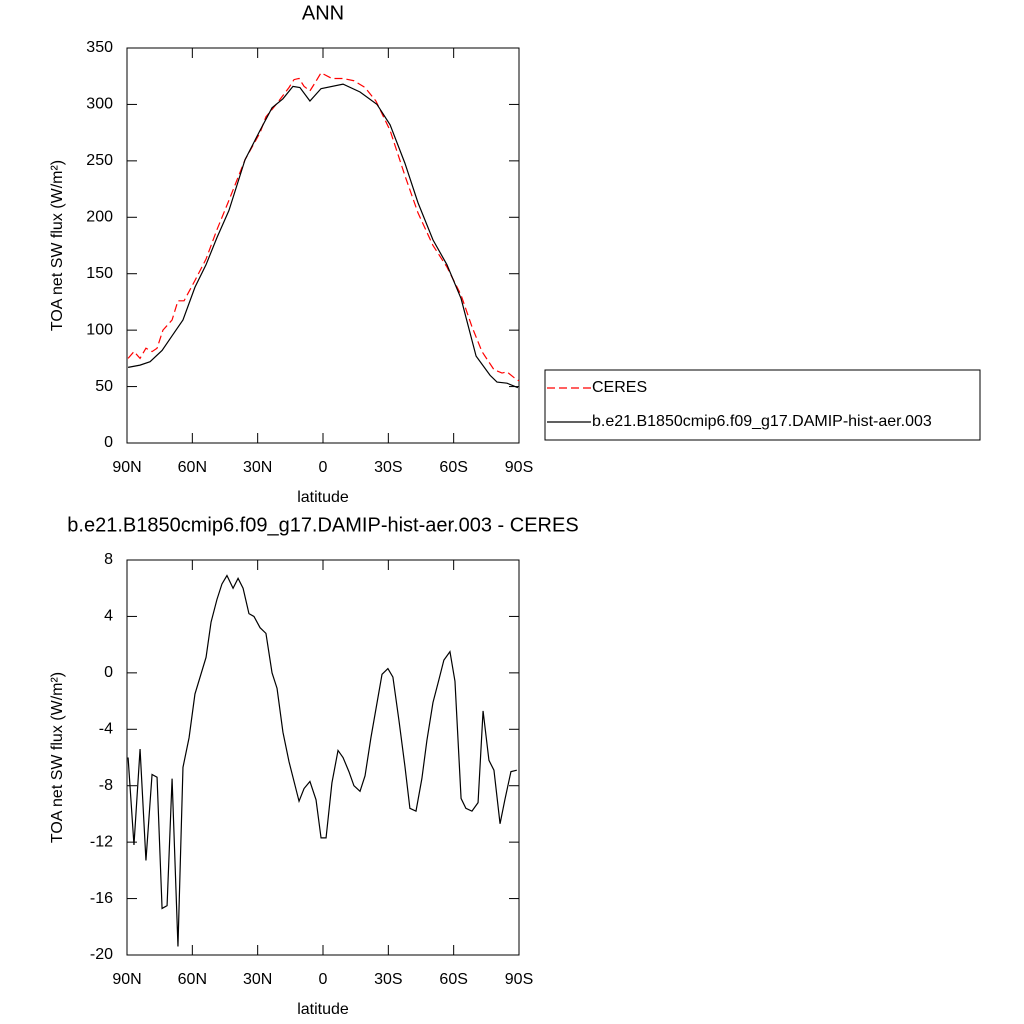 This screenshot has width=1024, height=1024. What do you see at coordinates (106, 729) in the screenshot?
I see `y-tick-label: -4` at bounding box center [106, 729].